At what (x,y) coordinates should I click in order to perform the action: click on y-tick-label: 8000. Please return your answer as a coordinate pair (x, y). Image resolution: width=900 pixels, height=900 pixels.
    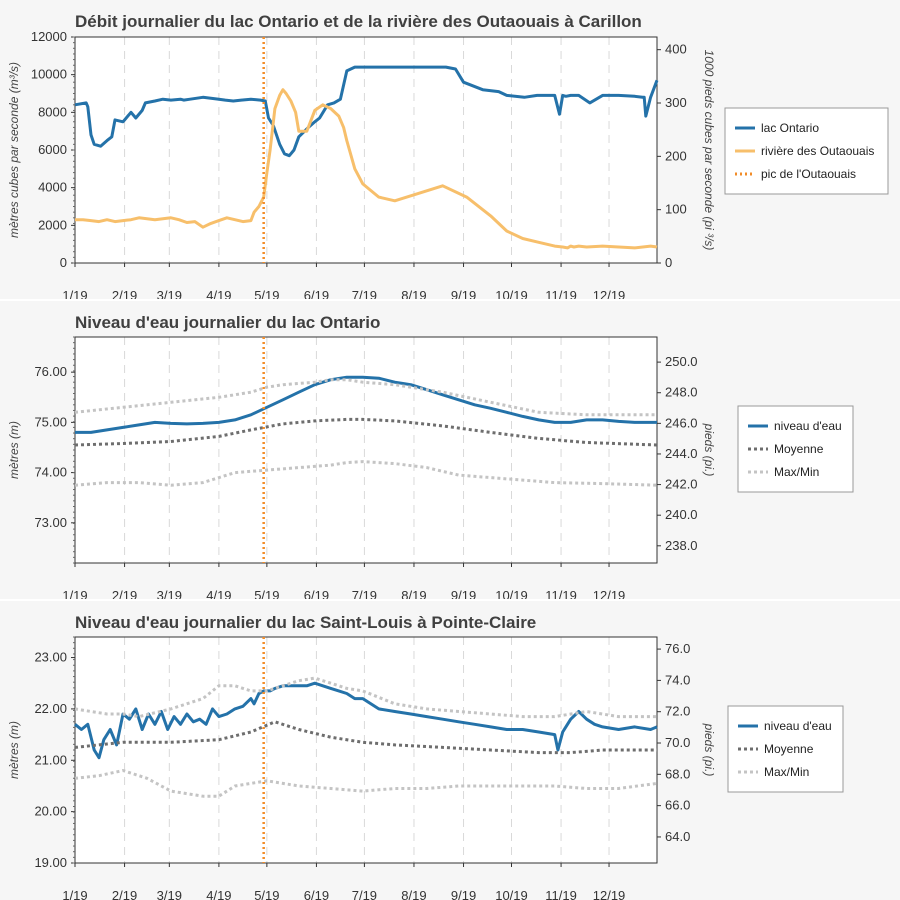
    Looking at the image, I should click on (52, 111).